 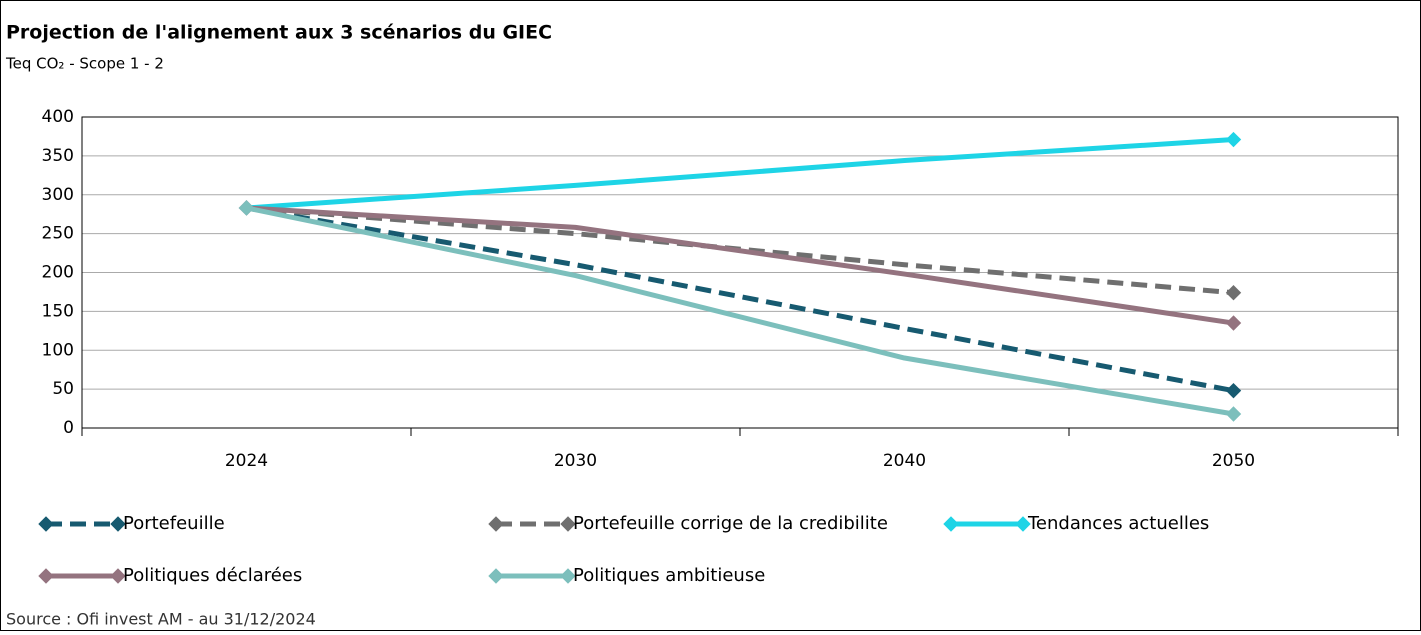 I want to click on legend-label: Politiques ambitieuse, so click(x=669, y=575).